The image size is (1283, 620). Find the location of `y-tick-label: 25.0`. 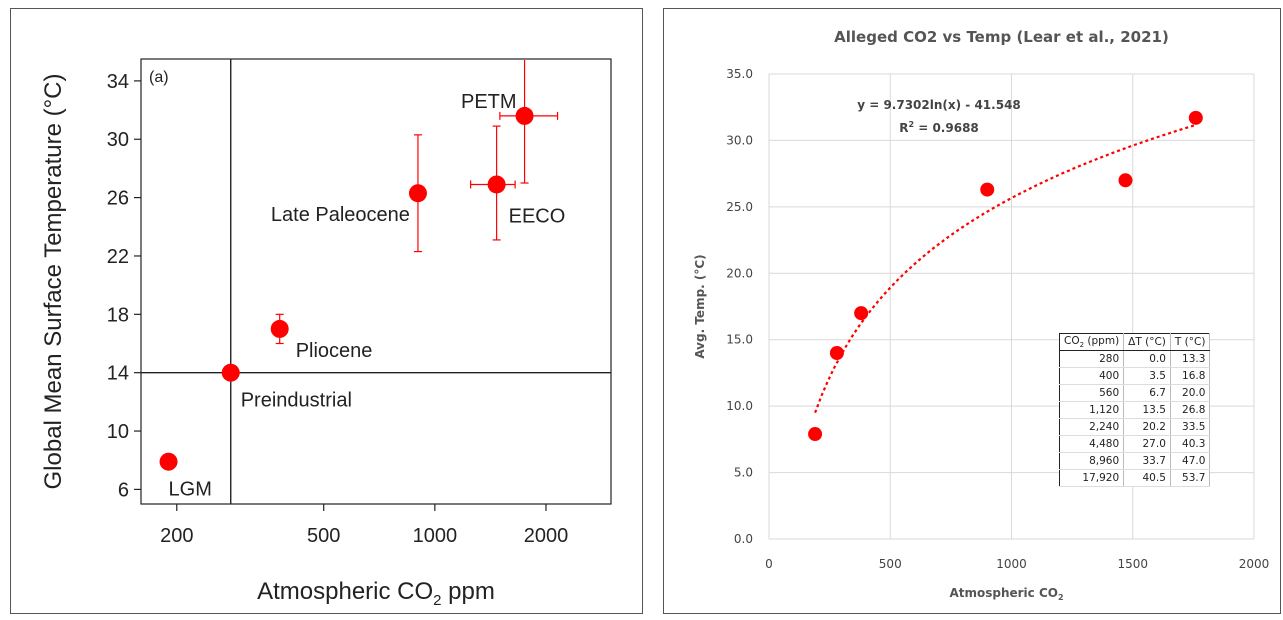

y-tick-label: 25.0 is located at coordinates (739, 207).